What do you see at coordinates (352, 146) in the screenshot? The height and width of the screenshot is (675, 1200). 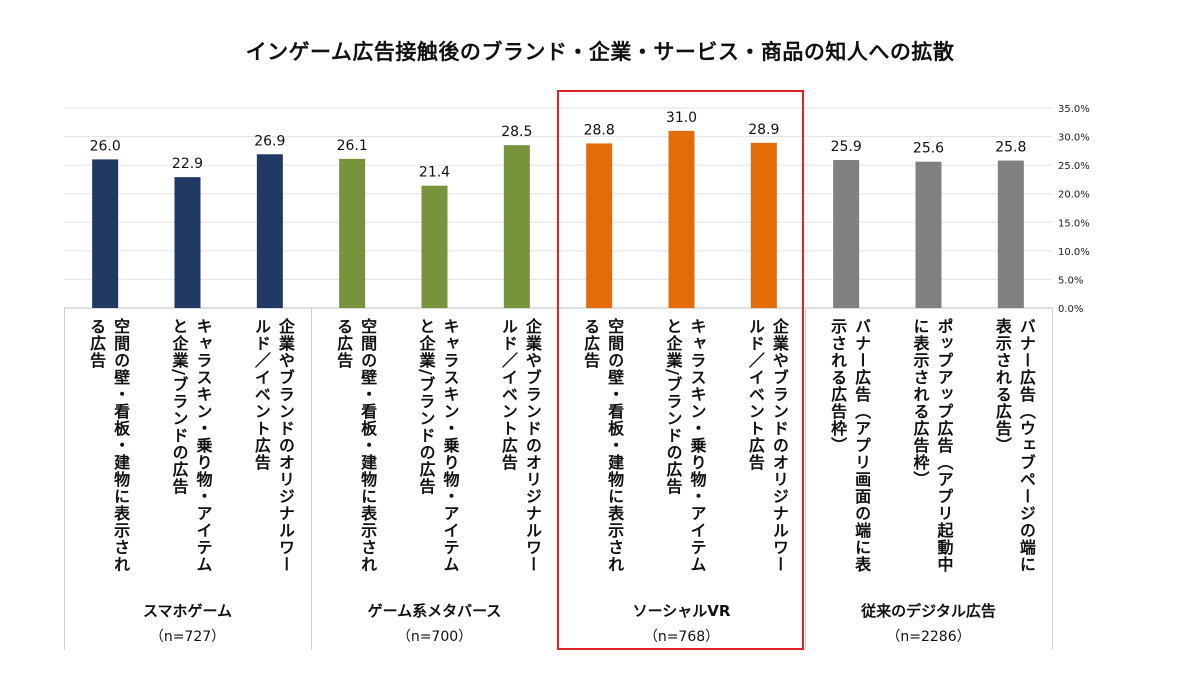 I see `data-label: 26.1` at bounding box center [352, 146].